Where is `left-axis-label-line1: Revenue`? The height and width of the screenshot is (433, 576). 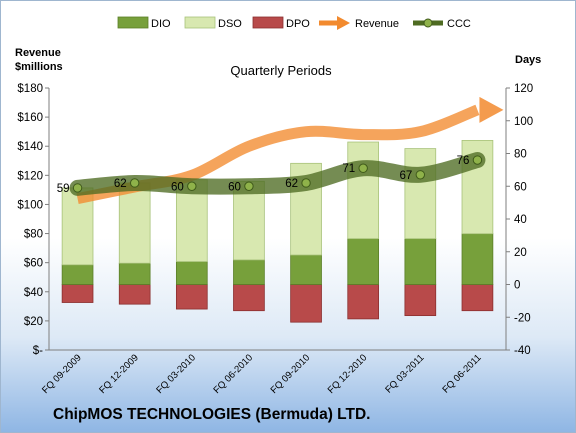
left-axis-label-line1: Revenue is located at coordinates (38, 53).